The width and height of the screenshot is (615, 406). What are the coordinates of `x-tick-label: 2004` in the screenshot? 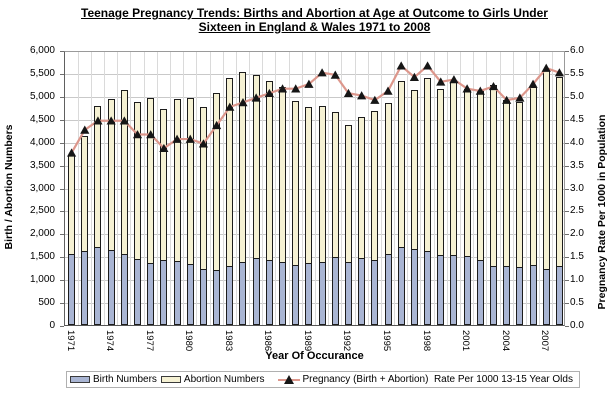 It's located at (505, 341).